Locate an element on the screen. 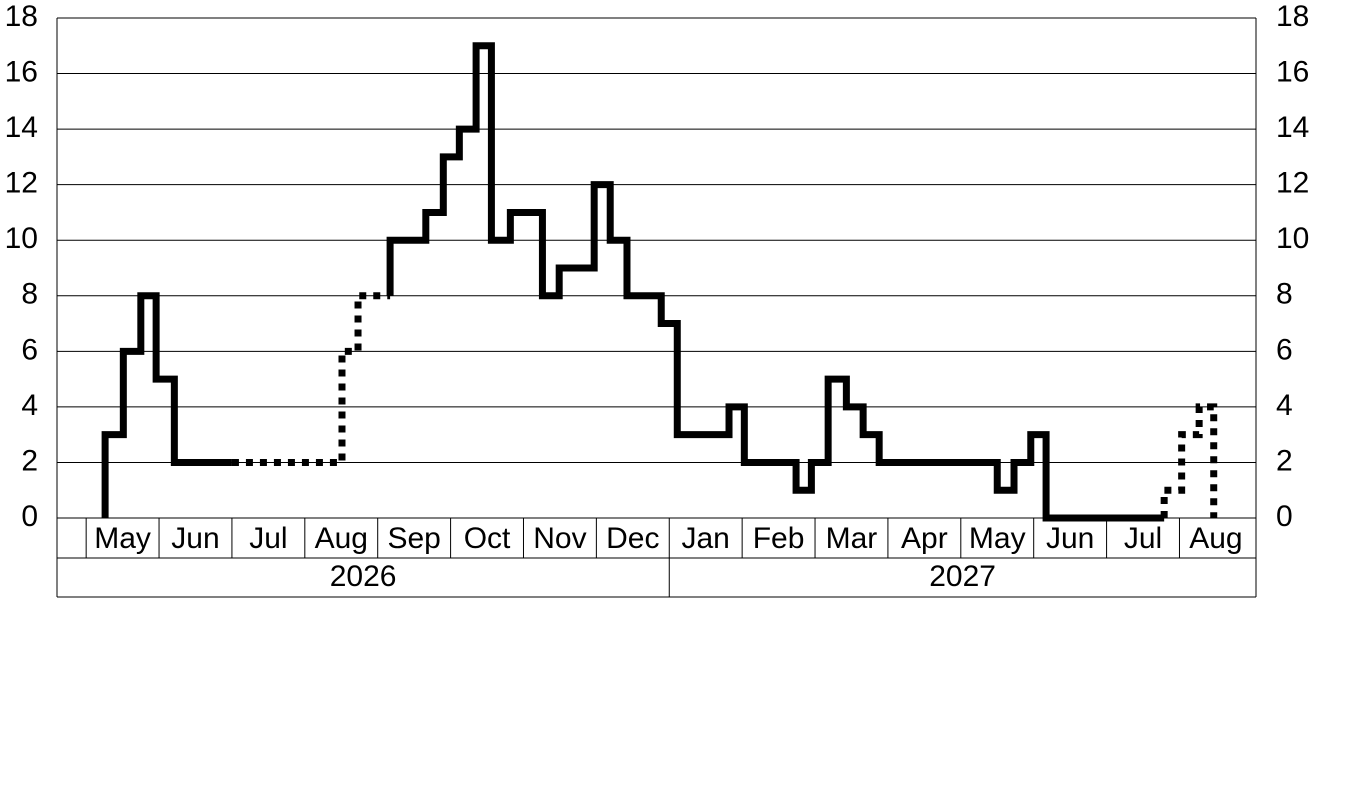  y-tick-label: 4 is located at coordinates (29, 405).